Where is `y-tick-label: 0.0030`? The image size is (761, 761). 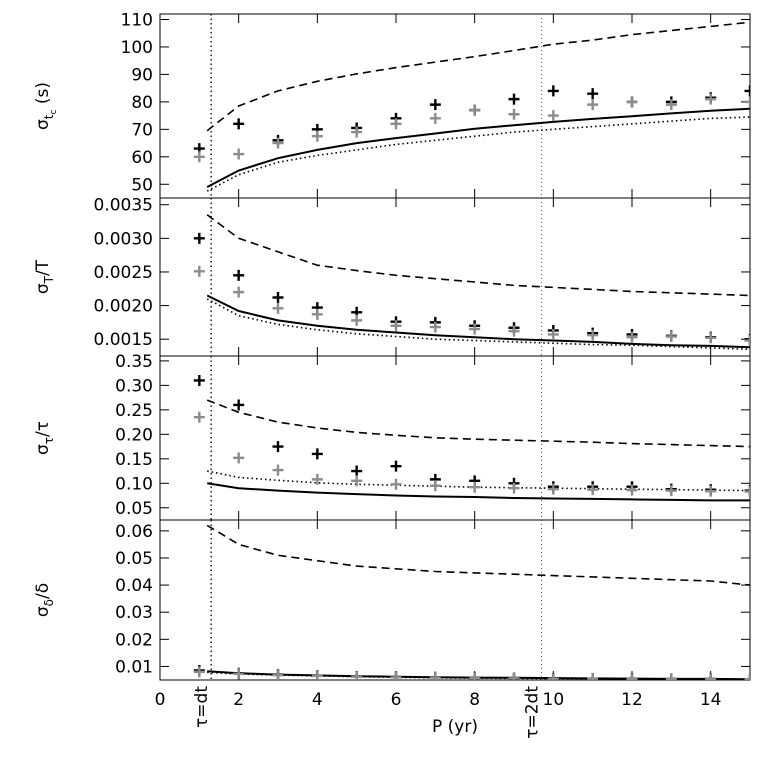 y-tick-label: 0.0030 is located at coordinates (123, 239).